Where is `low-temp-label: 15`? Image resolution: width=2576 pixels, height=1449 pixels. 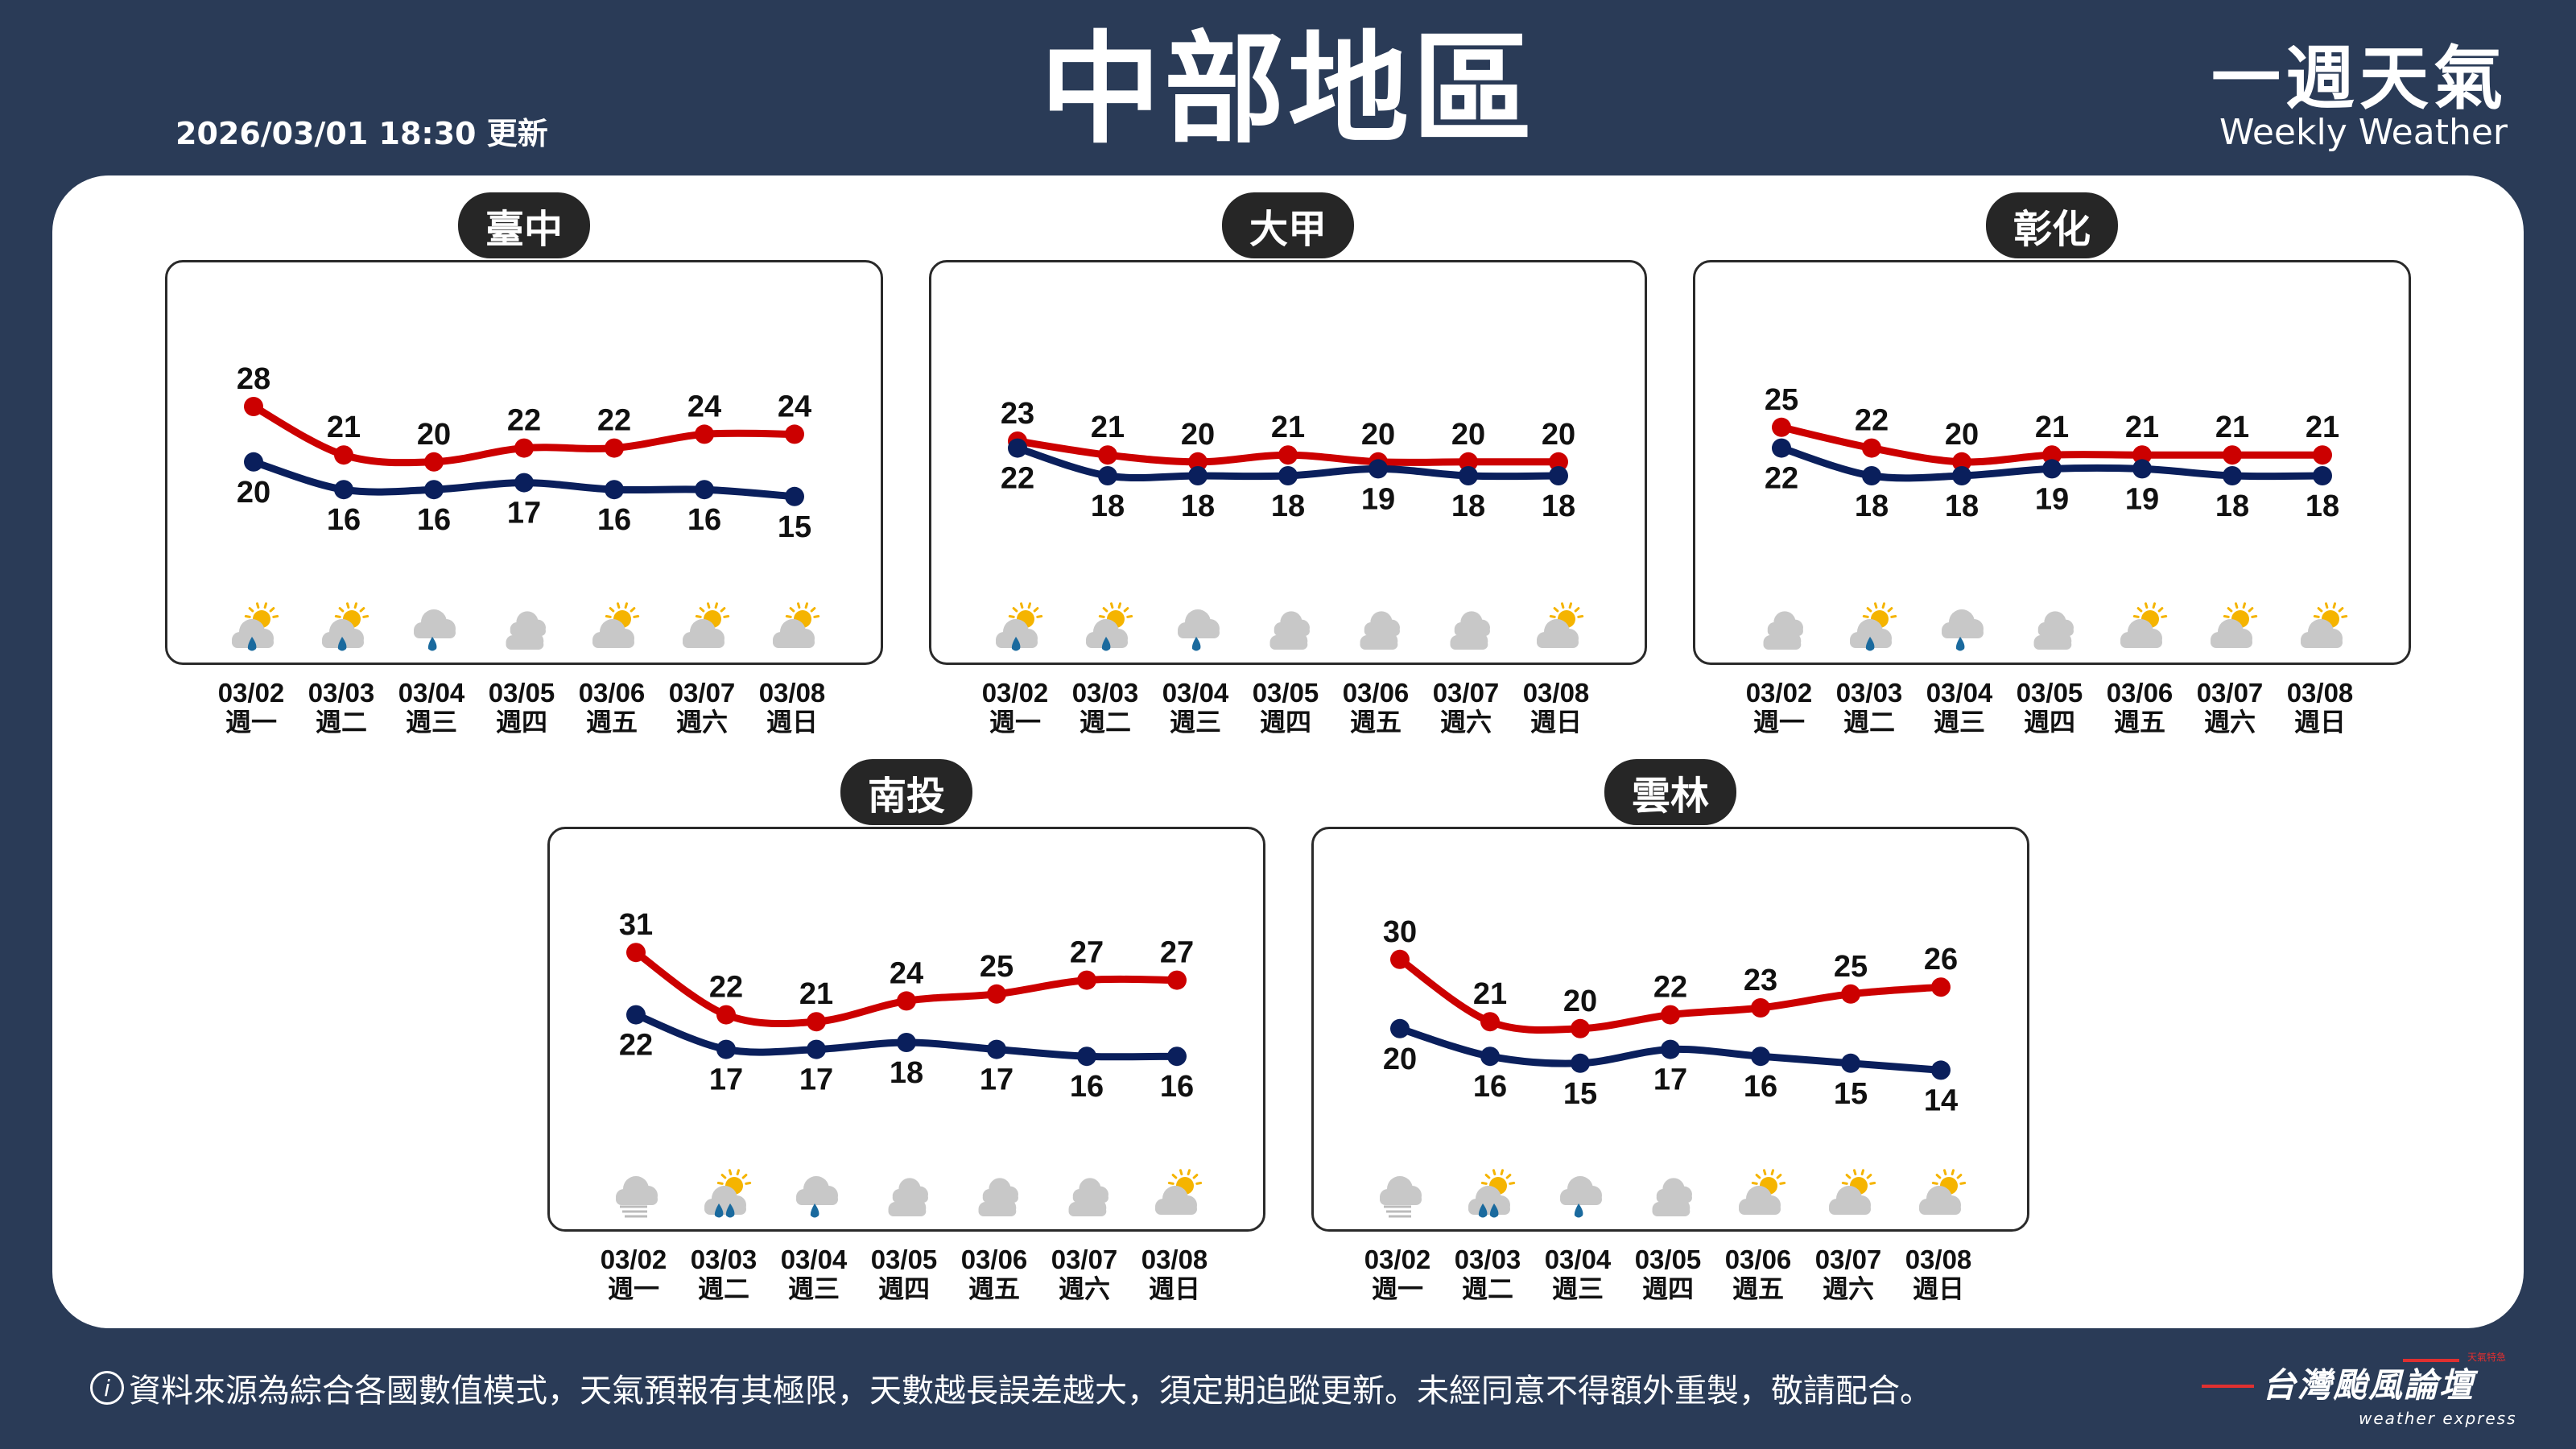
low-temp-label: 15 is located at coordinates (1851, 1094).